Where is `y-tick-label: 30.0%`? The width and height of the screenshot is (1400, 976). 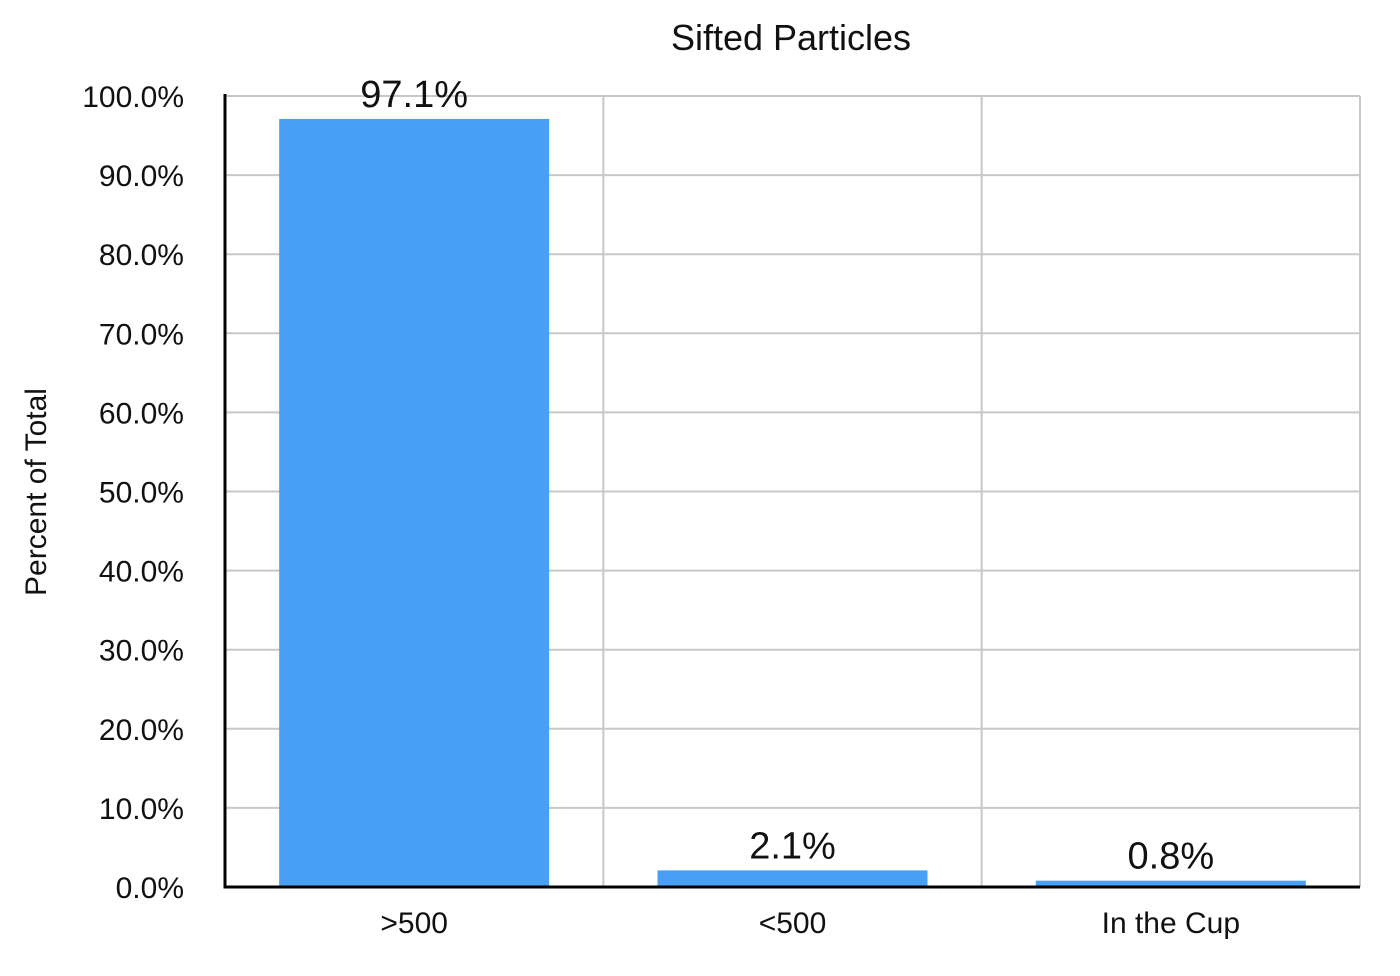 y-tick-label: 30.0% is located at coordinates (141, 651).